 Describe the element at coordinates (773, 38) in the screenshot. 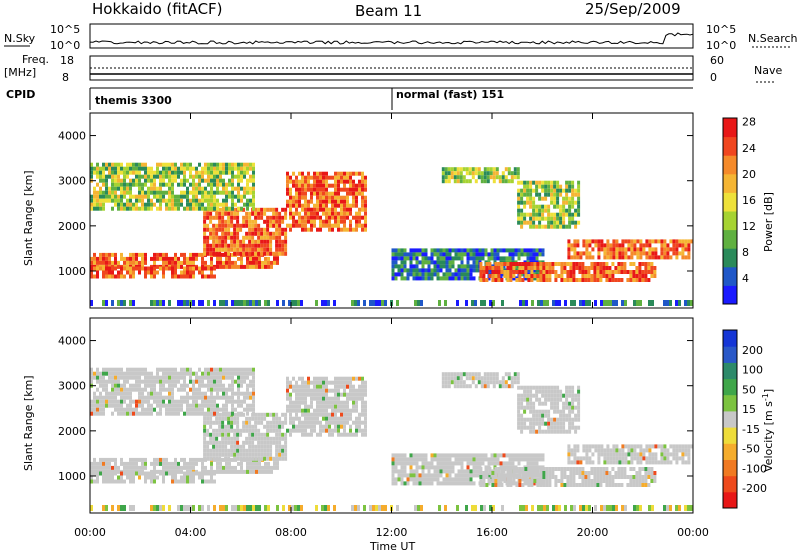

I see `noise-search-label: N.Search` at that location.